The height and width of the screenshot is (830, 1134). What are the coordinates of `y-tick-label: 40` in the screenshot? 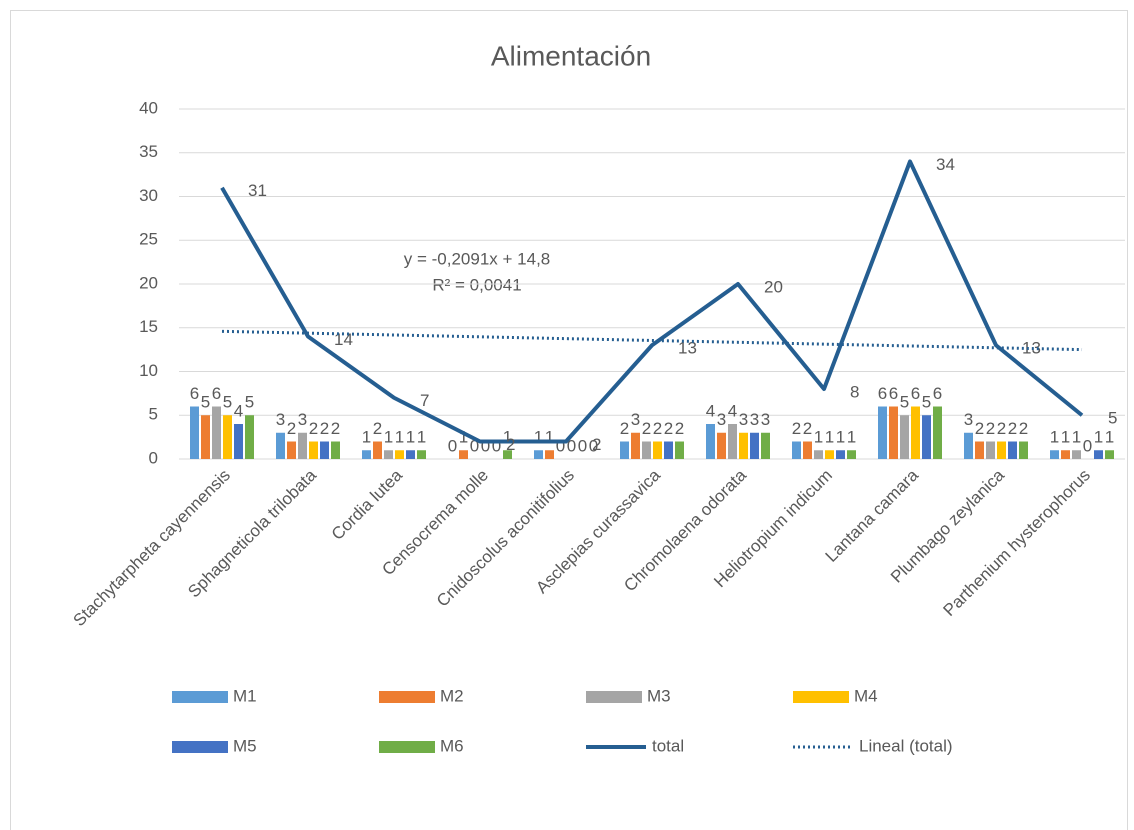 It's located at (148, 107).